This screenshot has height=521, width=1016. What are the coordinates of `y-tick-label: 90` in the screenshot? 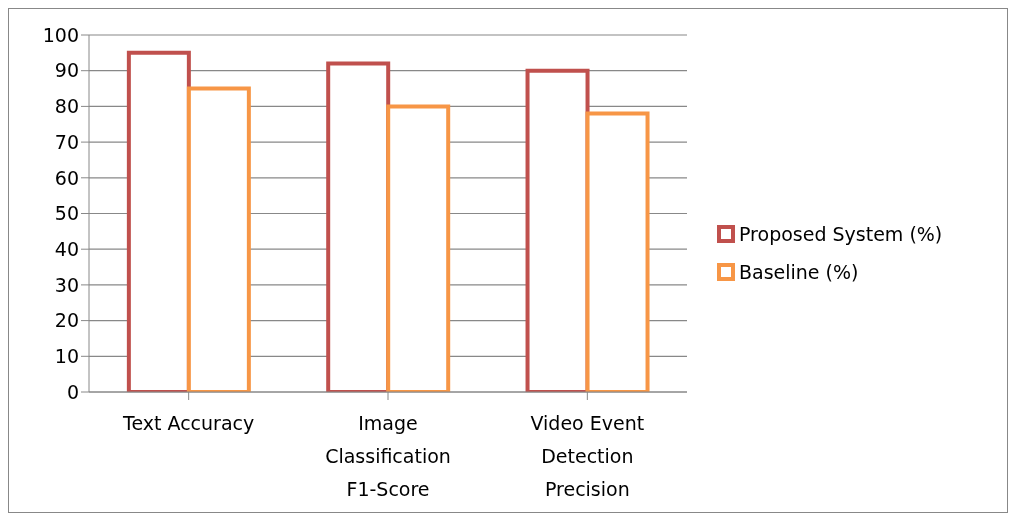 It's located at (66, 70).